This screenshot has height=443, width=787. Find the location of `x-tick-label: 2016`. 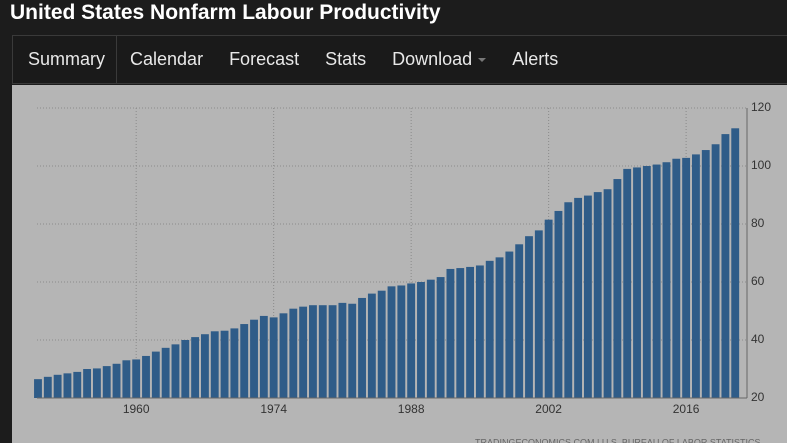

x-tick-label: 2016 is located at coordinates (686, 409).